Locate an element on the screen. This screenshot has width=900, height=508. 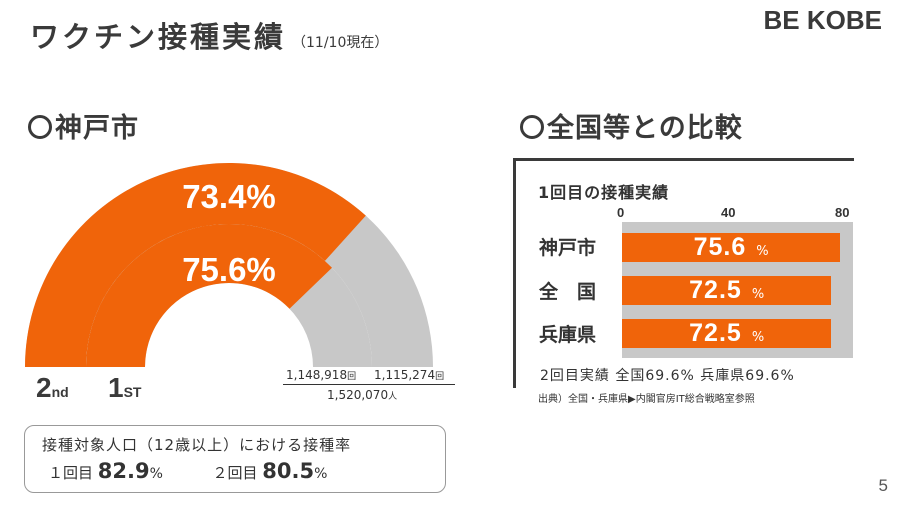
tick-label: 80 is located at coordinates (842, 212).